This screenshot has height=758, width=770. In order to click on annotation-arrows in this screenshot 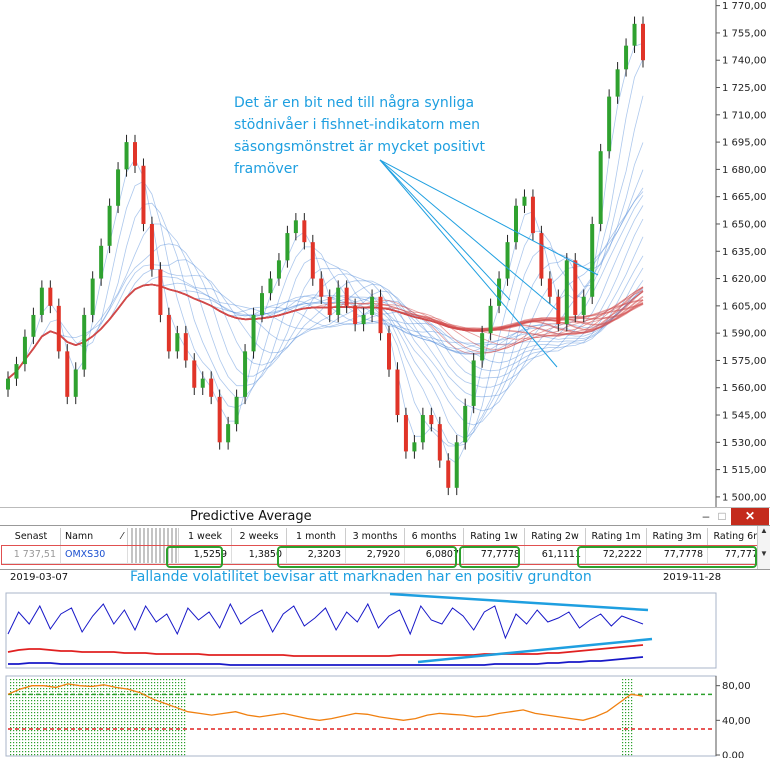, I will do `click(489, 263)`.